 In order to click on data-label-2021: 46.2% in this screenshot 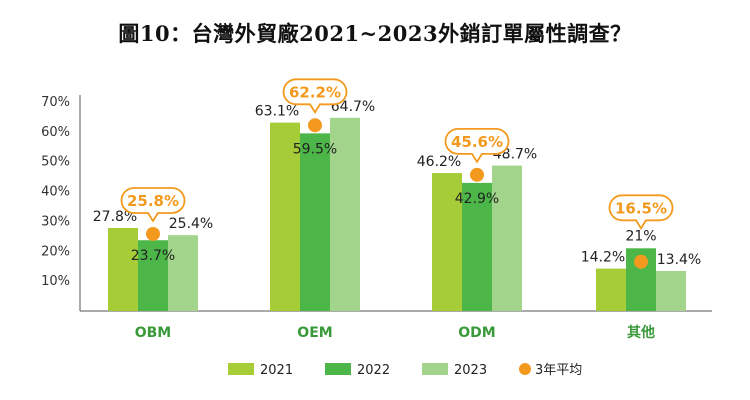, I will do `click(439, 162)`.